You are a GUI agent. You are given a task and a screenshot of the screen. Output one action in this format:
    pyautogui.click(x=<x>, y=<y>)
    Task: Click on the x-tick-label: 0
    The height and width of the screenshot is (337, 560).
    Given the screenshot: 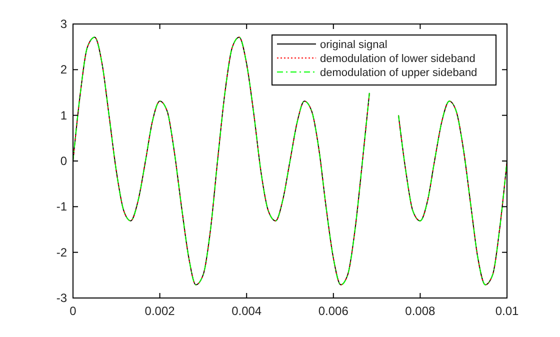 What is the action you would take?
    pyautogui.click(x=73, y=311)
    